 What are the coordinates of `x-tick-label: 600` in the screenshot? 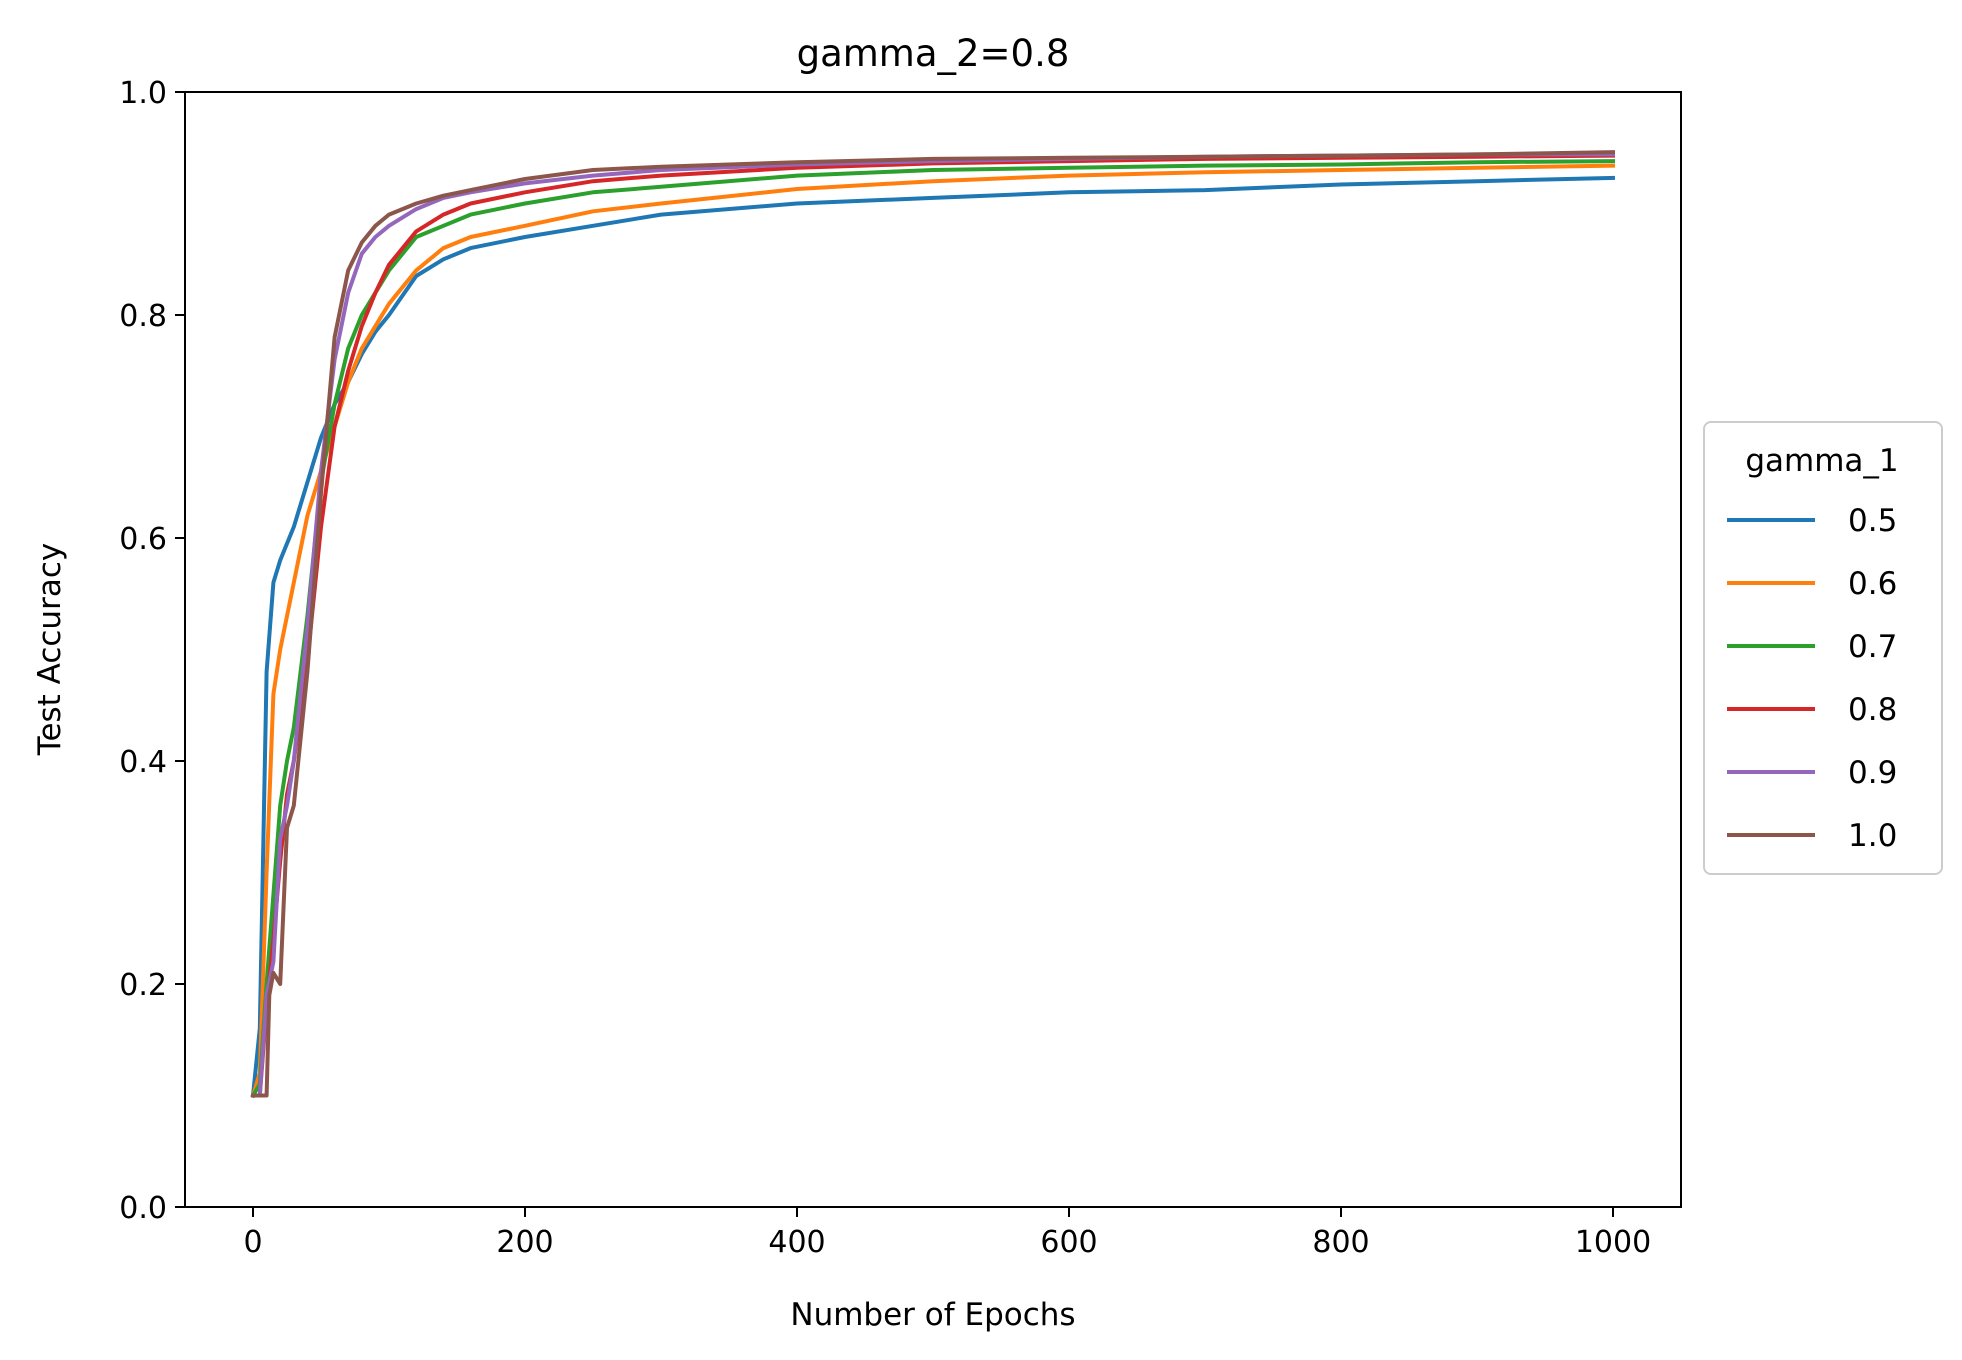 It's located at (1068, 1242).